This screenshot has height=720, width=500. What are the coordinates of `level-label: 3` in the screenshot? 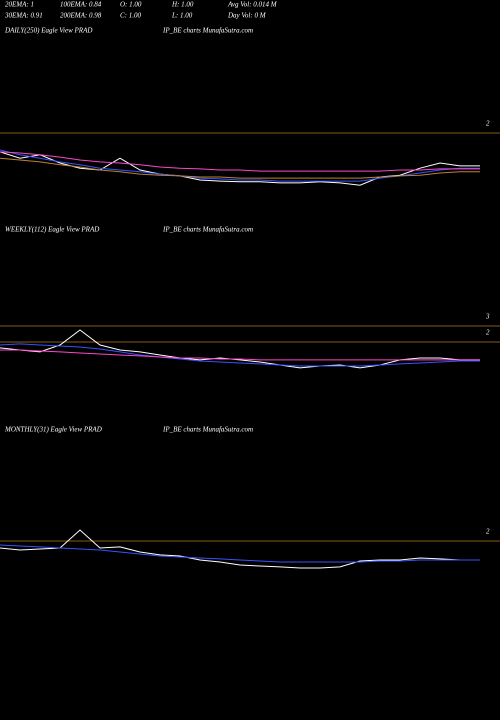 It's located at (487, 317).